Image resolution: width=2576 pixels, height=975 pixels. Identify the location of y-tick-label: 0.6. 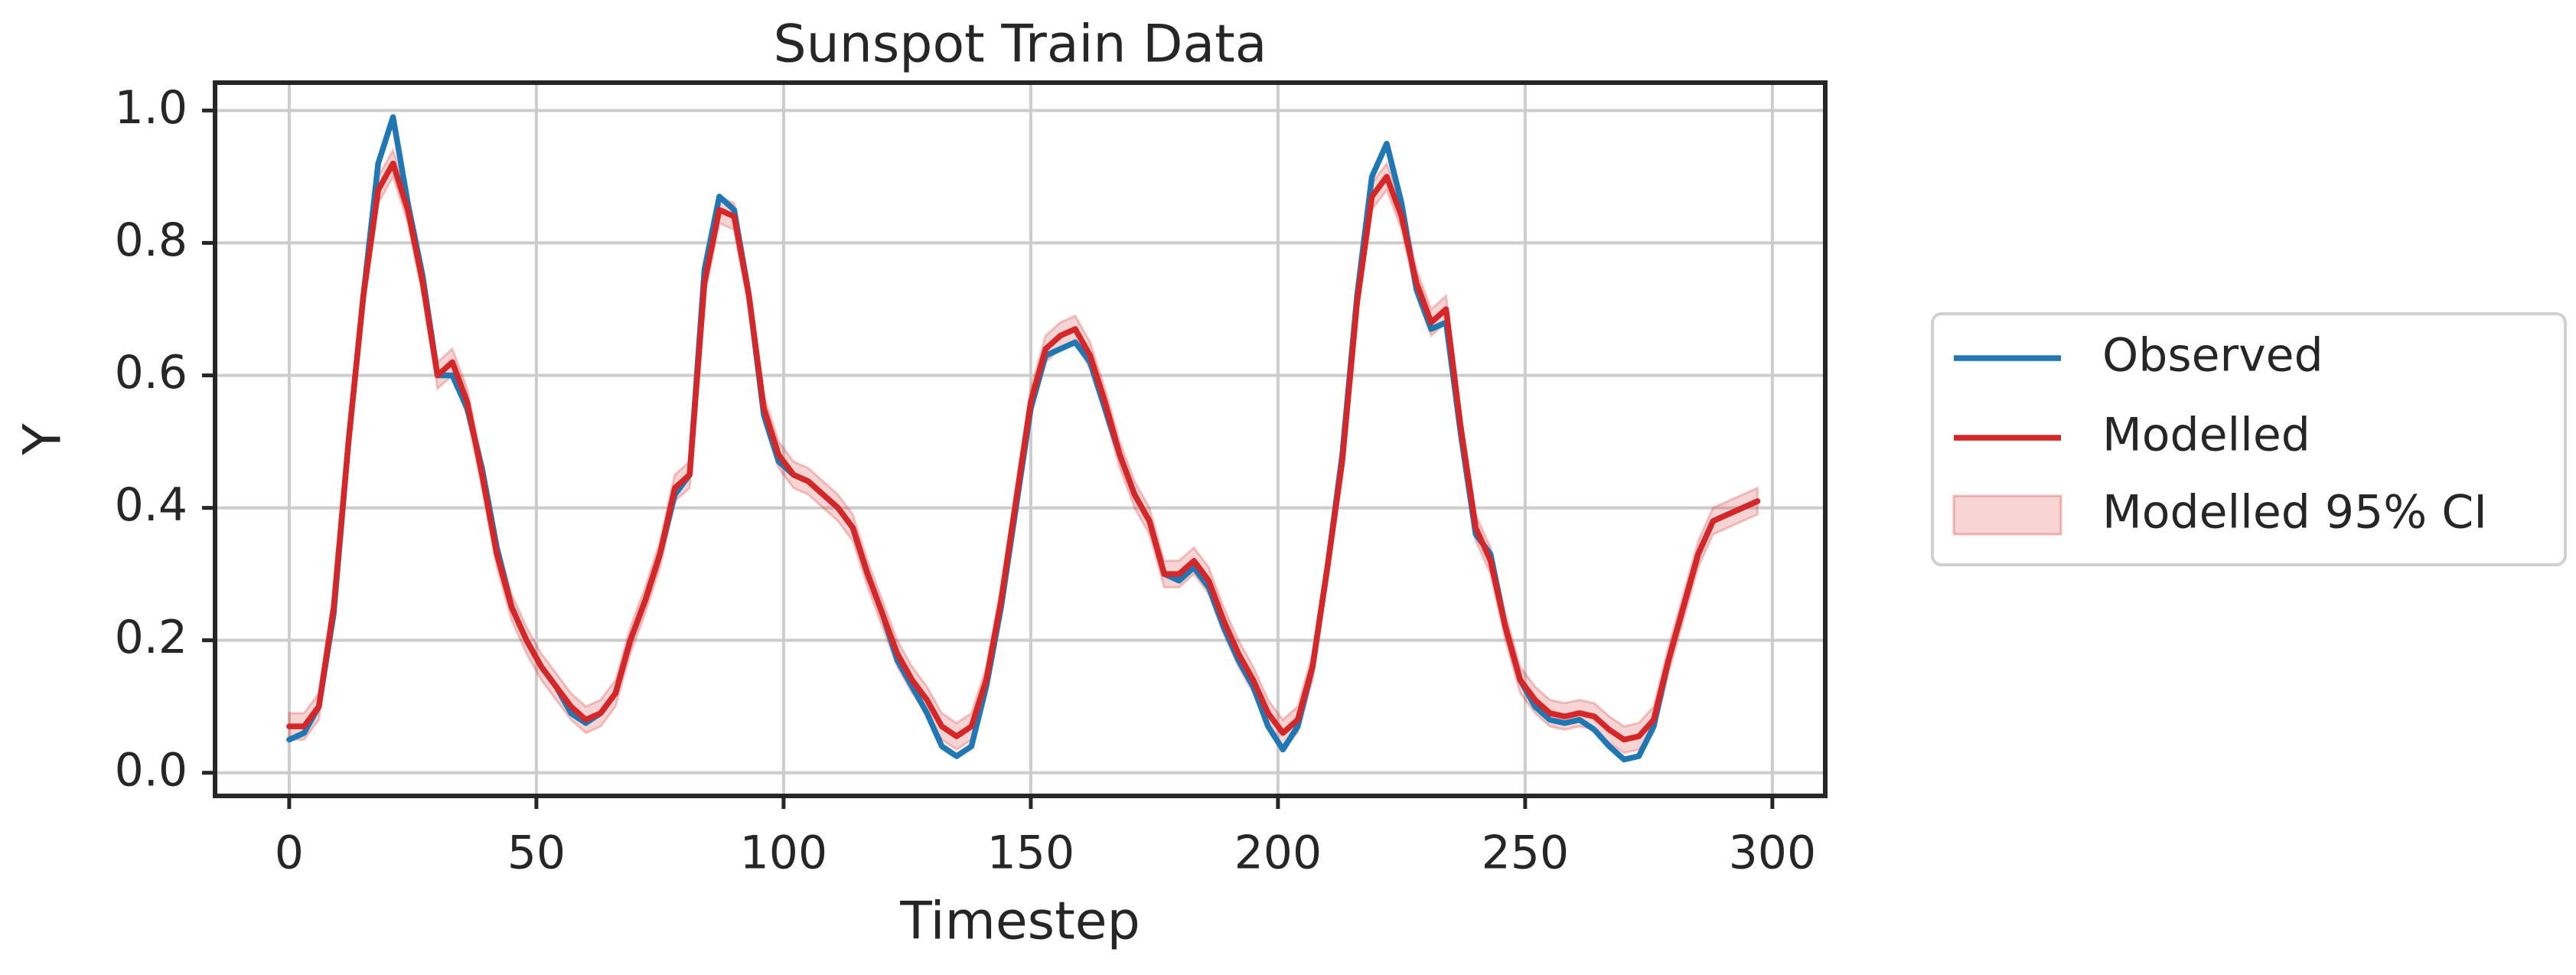
(151, 372).